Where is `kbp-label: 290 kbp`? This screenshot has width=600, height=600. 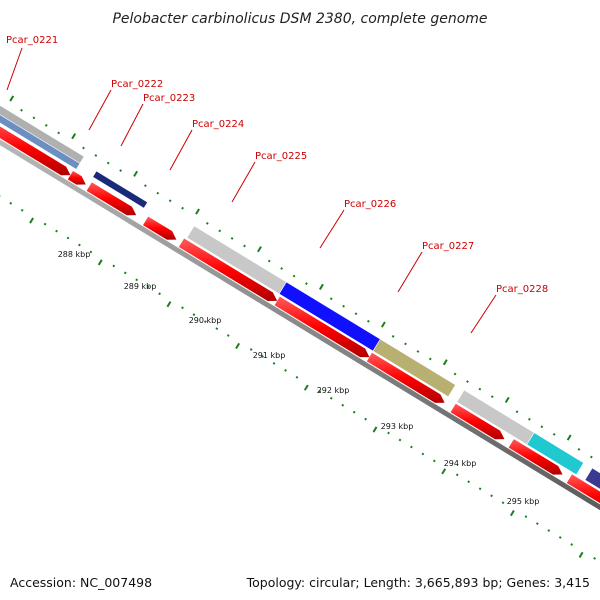
kbp-label: 290 kbp is located at coordinates (205, 320).